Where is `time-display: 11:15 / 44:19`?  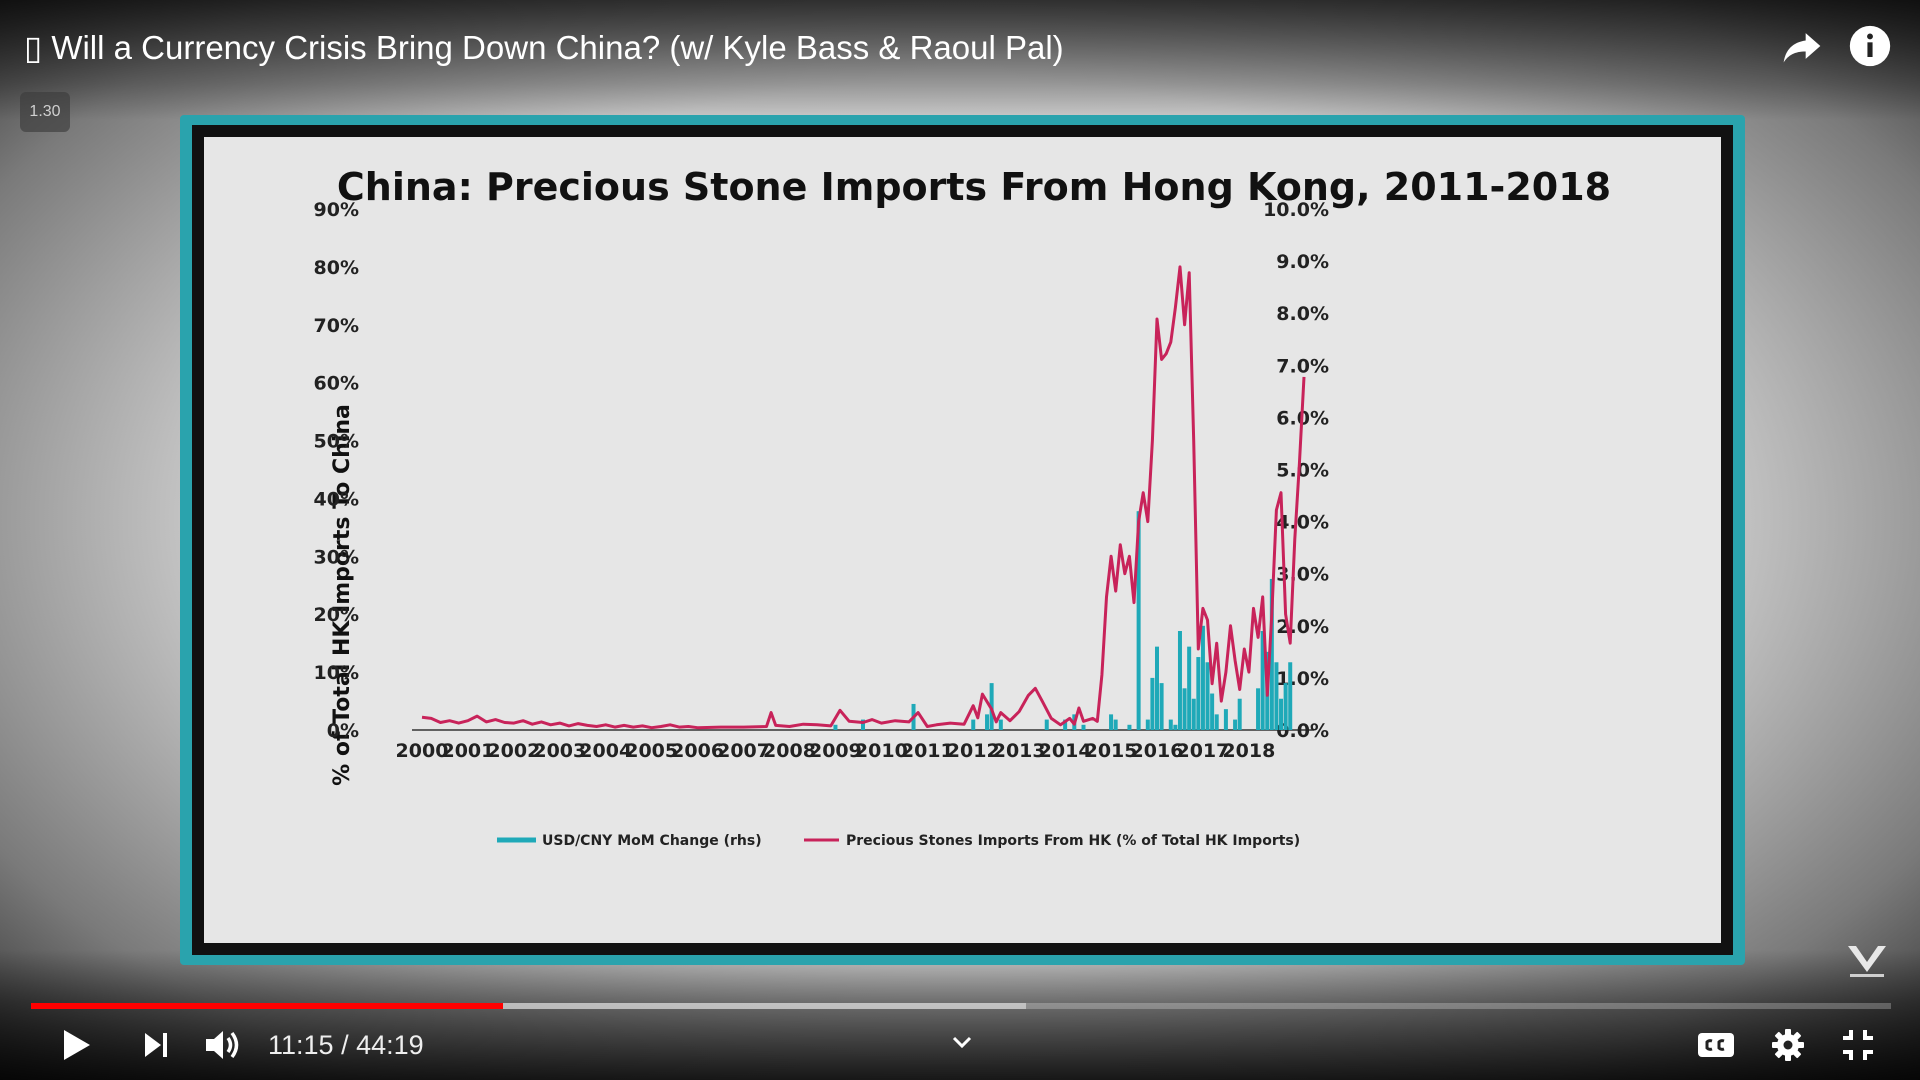
time-display: 11:15 / 44:19 is located at coordinates (346, 1045).